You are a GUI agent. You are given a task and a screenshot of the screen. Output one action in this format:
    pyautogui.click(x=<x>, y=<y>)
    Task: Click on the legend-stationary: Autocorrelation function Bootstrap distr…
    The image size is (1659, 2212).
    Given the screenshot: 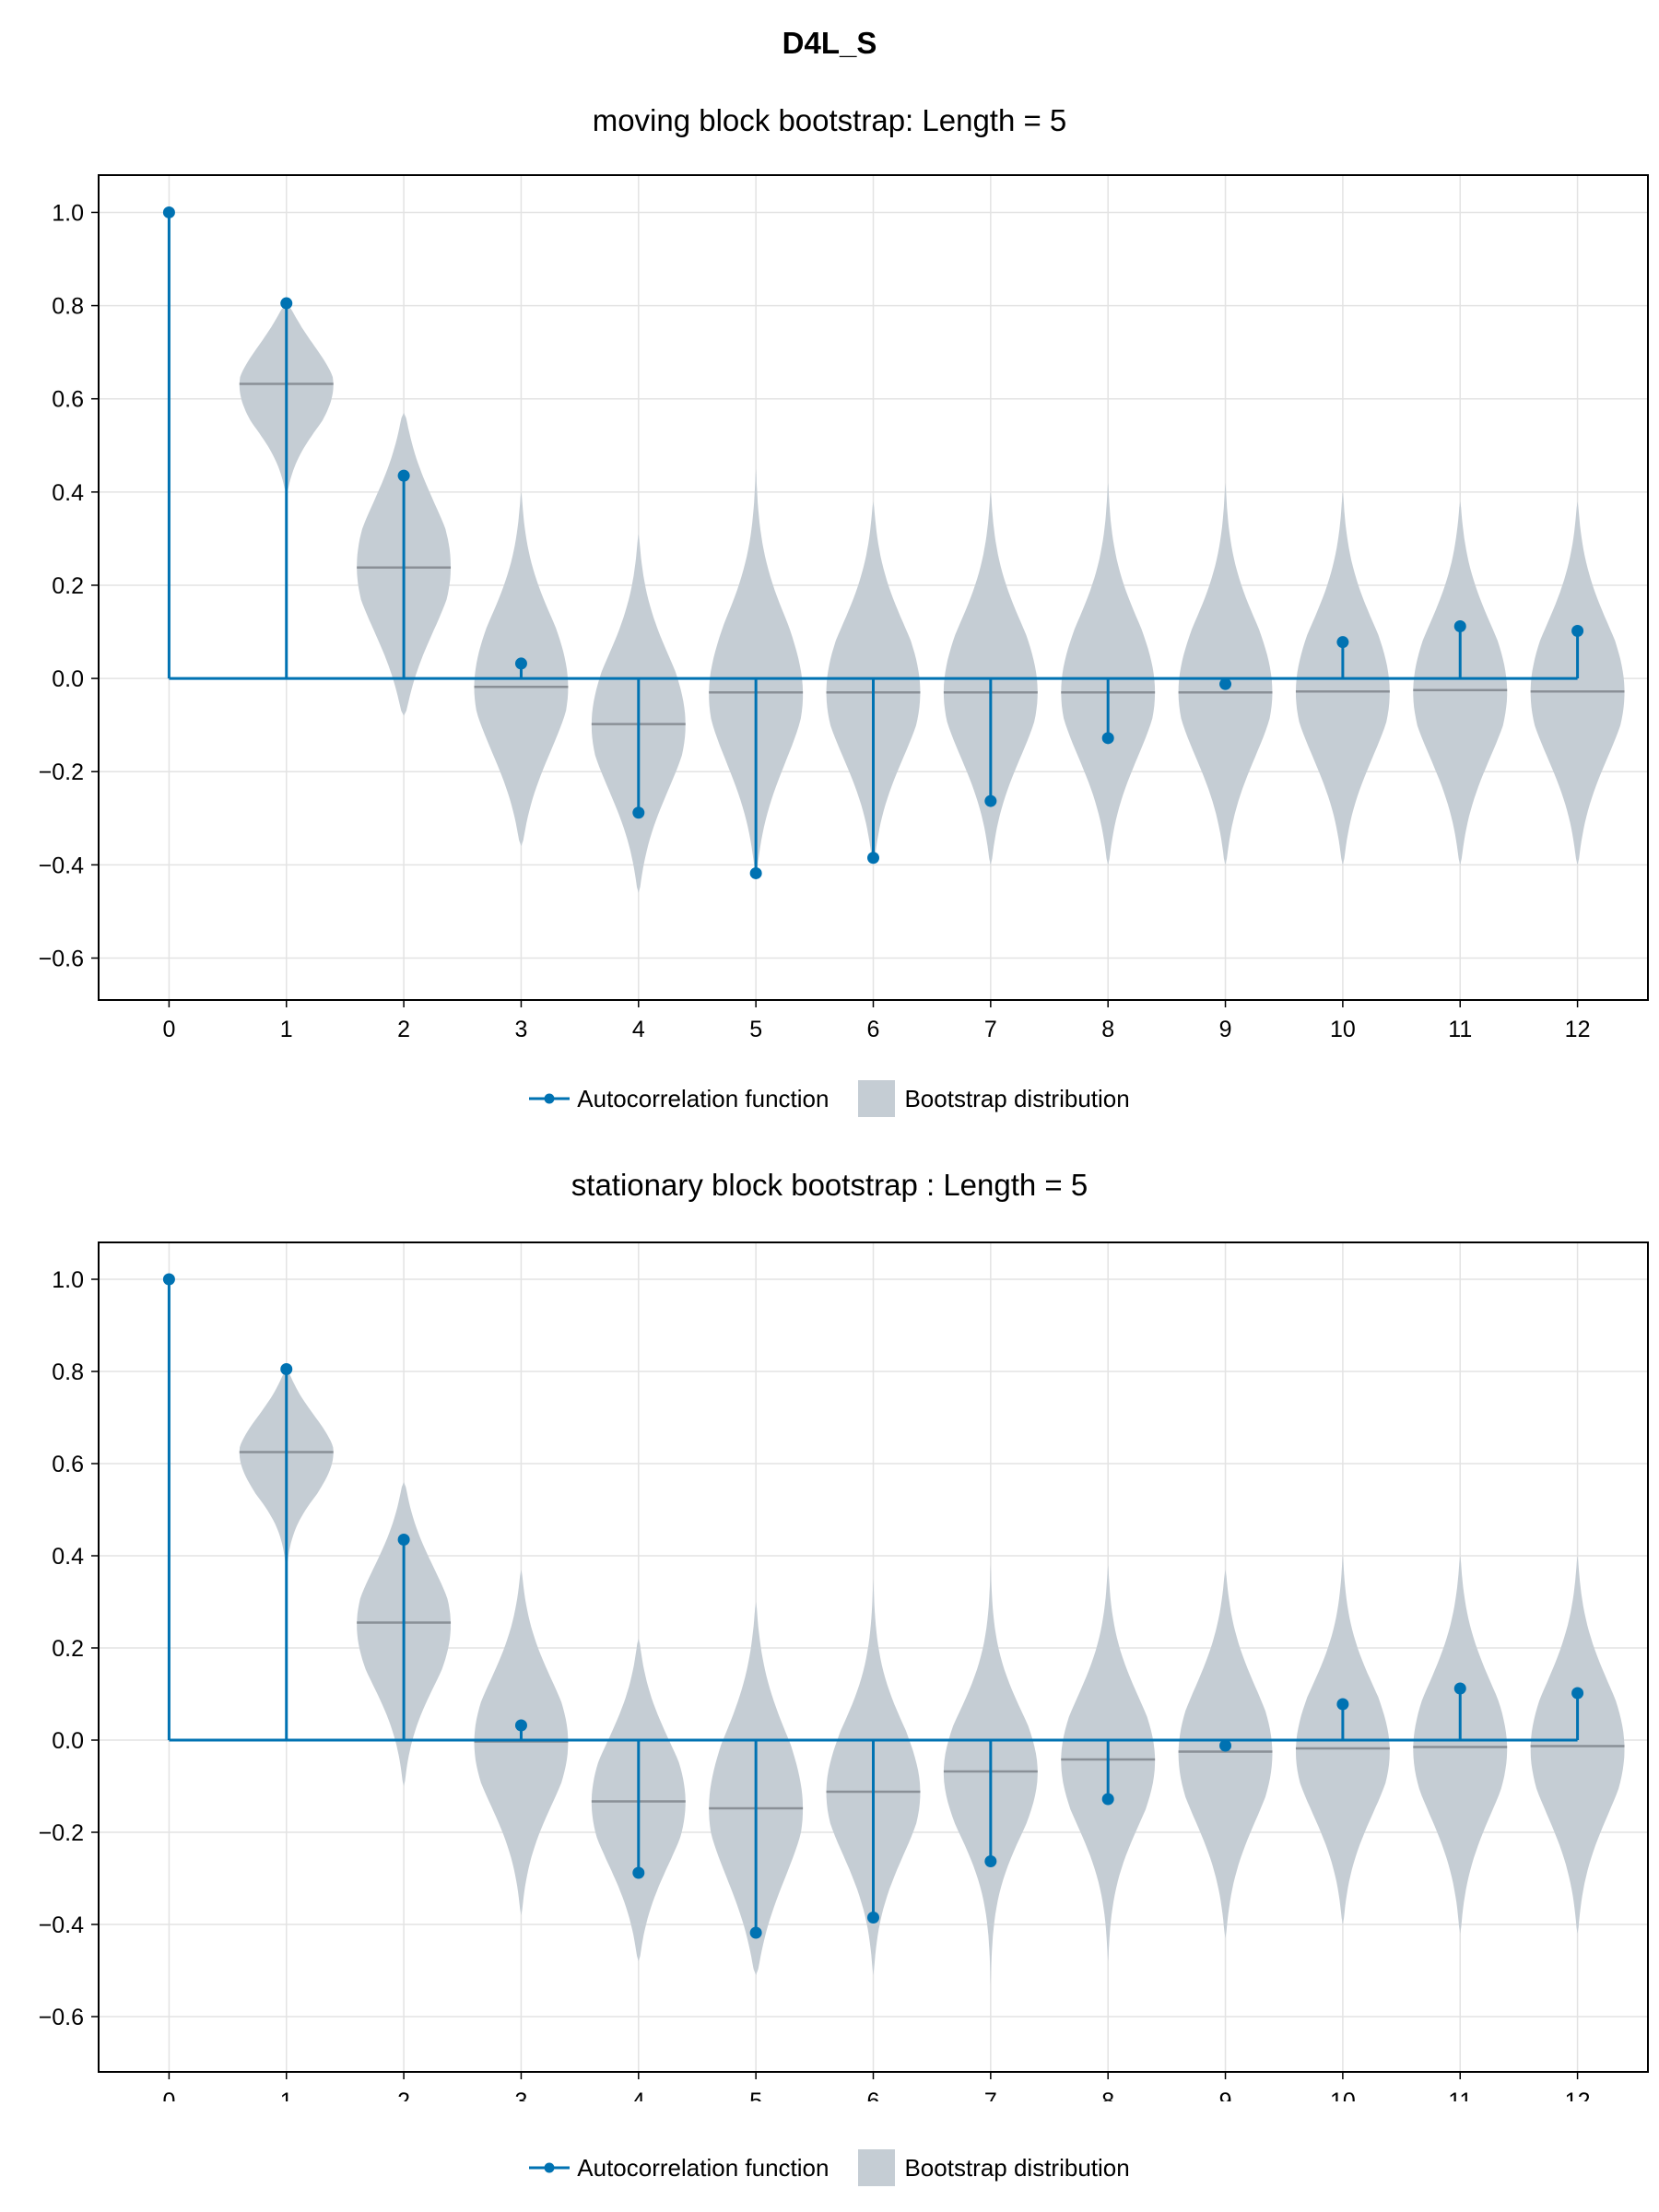 What is the action you would take?
    pyautogui.click(x=829, y=2167)
    